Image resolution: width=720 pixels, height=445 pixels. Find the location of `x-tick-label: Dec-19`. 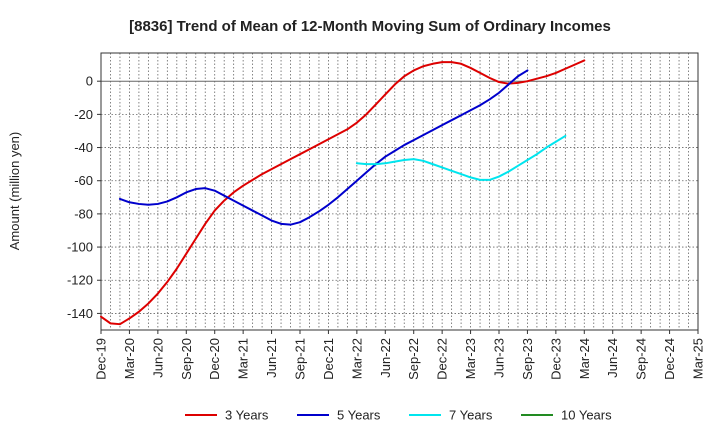

x-tick-label: Dec-19 is located at coordinates (101, 359).